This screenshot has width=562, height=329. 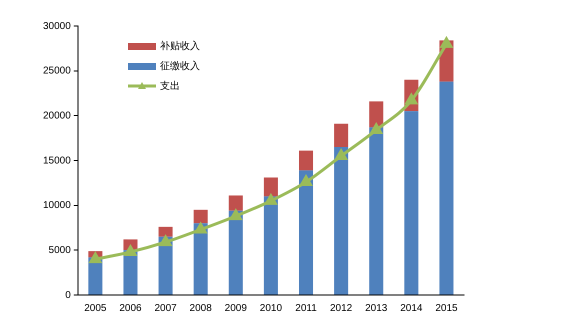 What do you see at coordinates (201, 308) in the screenshot?
I see `x-tick-label: 2008` at bounding box center [201, 308].